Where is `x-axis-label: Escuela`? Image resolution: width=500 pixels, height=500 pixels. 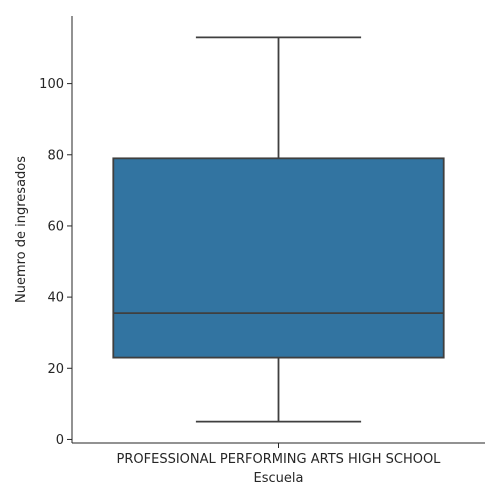 x-axis-label: Escuela is located at coordinates (279, 478).